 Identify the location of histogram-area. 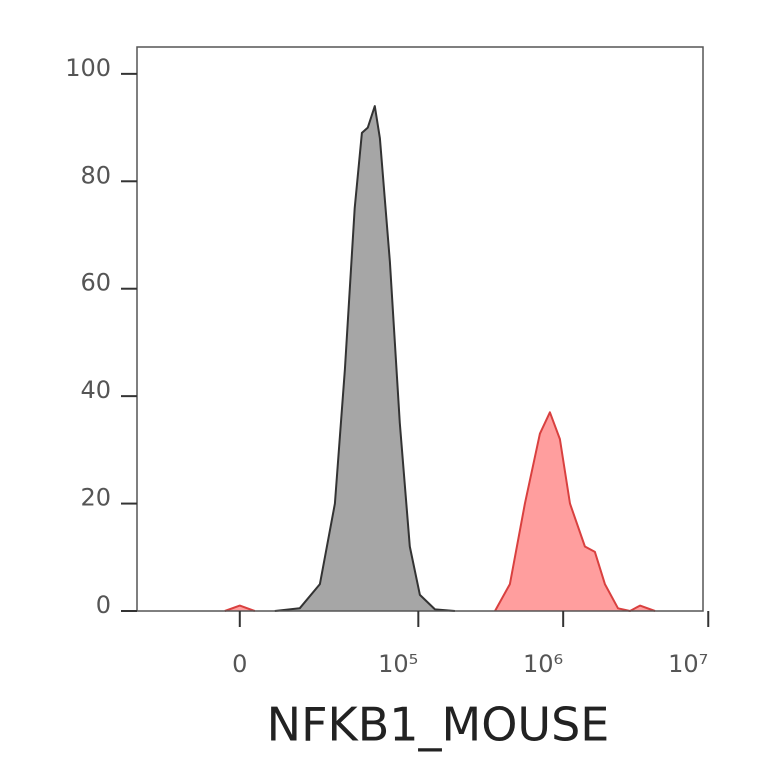
(440, 511).